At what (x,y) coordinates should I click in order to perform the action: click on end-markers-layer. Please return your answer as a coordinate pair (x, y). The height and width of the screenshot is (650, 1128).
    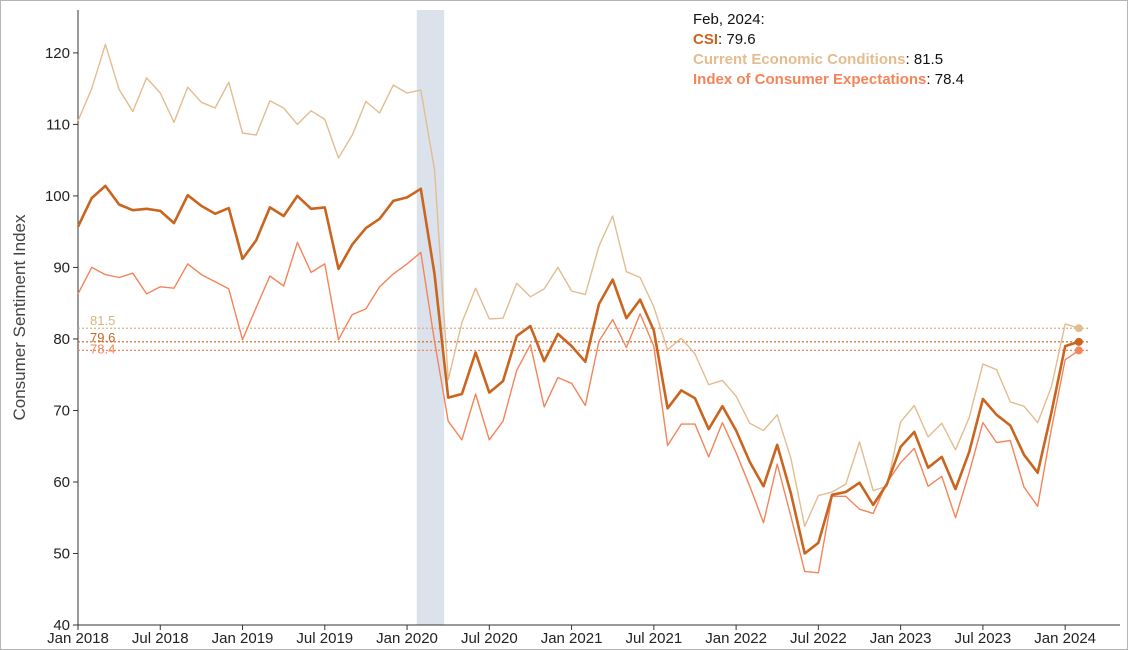
    Looking at the image, I should click on (1078, 339).